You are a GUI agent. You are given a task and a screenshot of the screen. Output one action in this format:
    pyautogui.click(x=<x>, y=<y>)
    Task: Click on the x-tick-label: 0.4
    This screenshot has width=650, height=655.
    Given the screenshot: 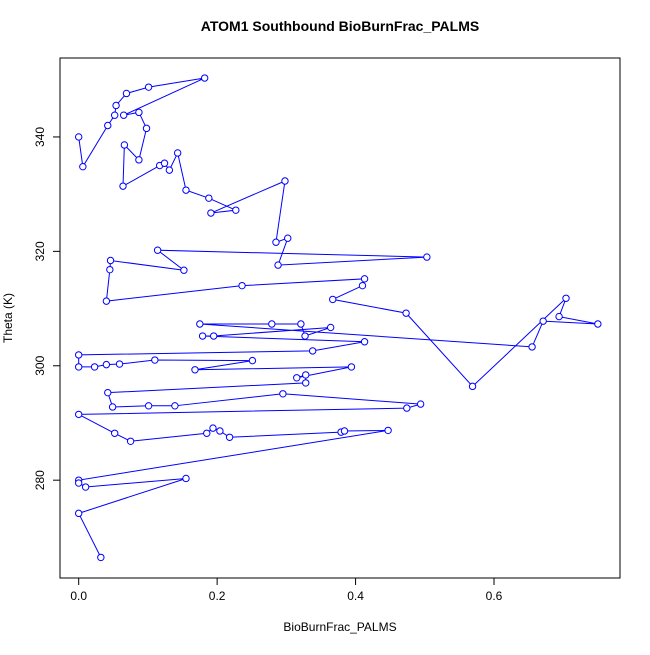 What is the action you would take?
    pyautogui.click(x=355, y=596)
    